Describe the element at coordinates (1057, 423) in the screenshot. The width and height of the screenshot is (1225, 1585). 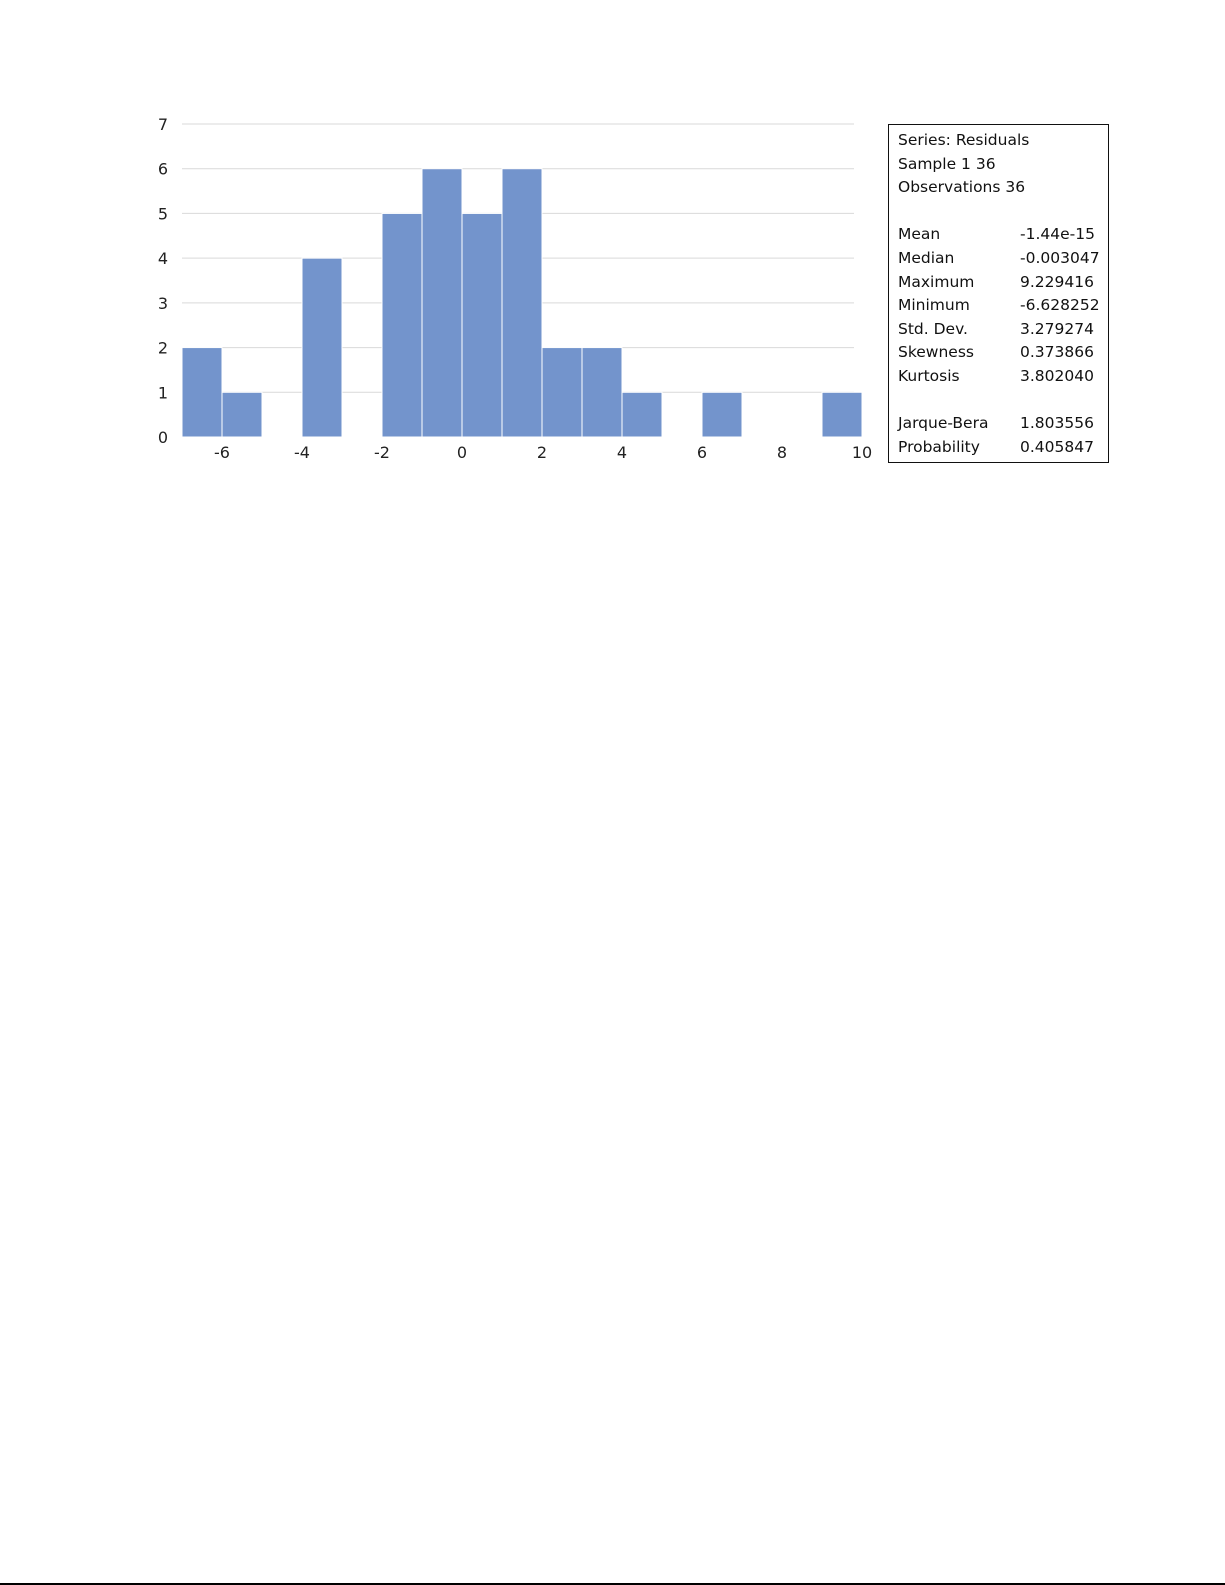
I see `stat-value: 1.803556` at that location.